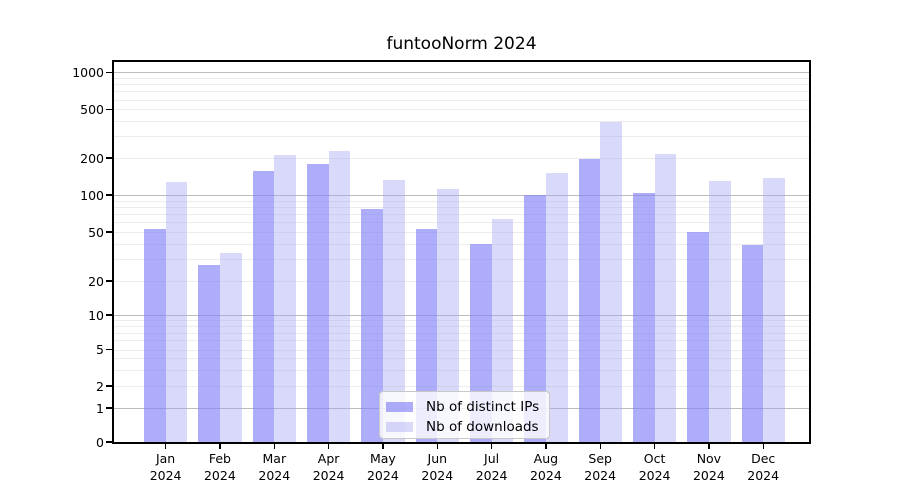 The height and width of the screenshot is (500, 900). What do you see at coordinates (600, 467) in the screenshot?
I see `x-tick-label-sep: Sep 2024` at bounding box center [600, 467].